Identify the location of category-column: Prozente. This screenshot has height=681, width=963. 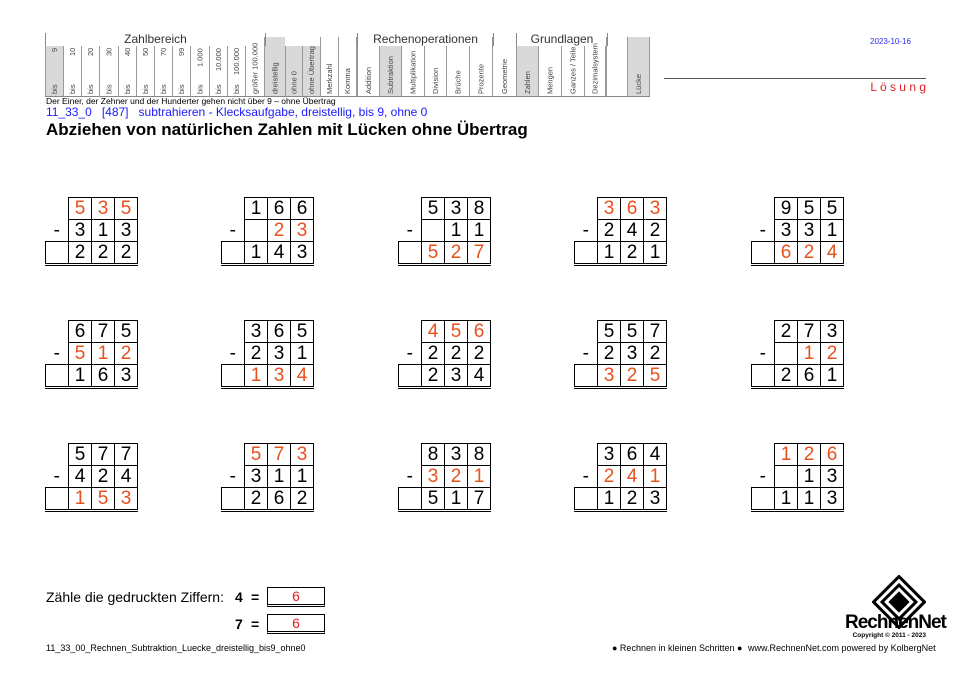
(480, 71).